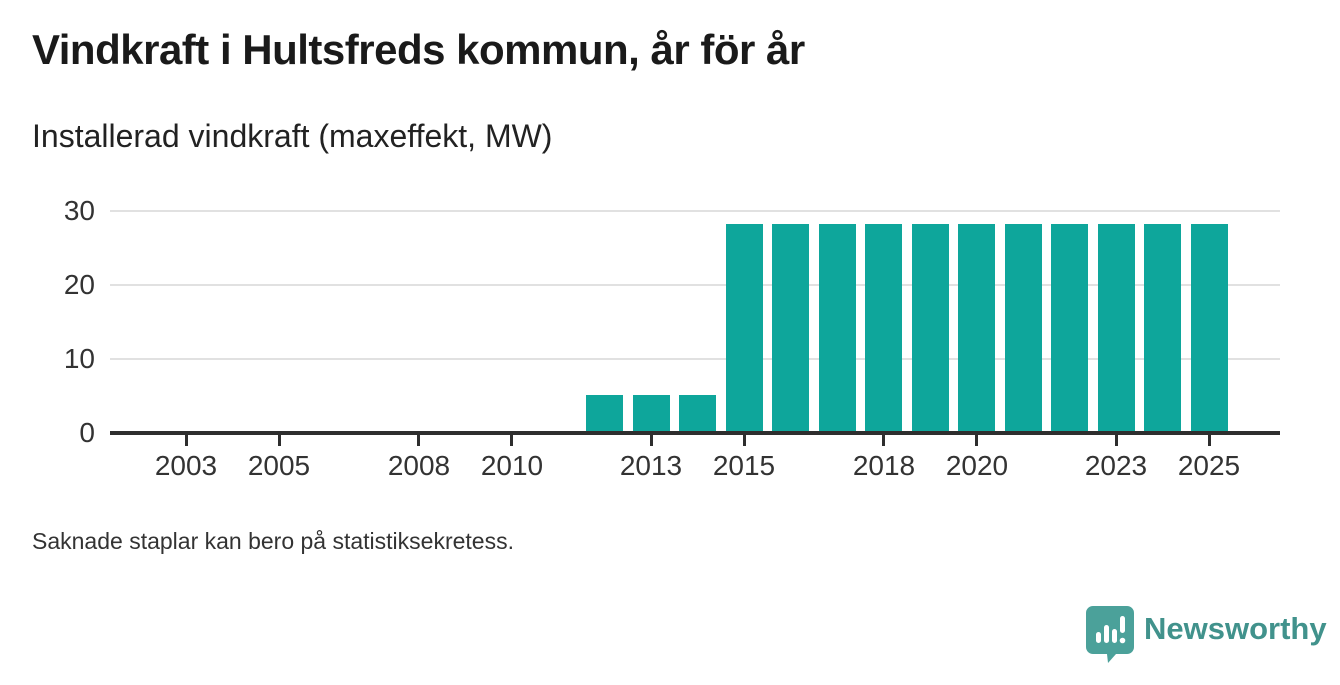 Image resolution: width=1340 pixels, height=685 pixels. Describe the element at coordinates (279, 465) in the screenshot. I see `x-axis-label: 2005` at that location.